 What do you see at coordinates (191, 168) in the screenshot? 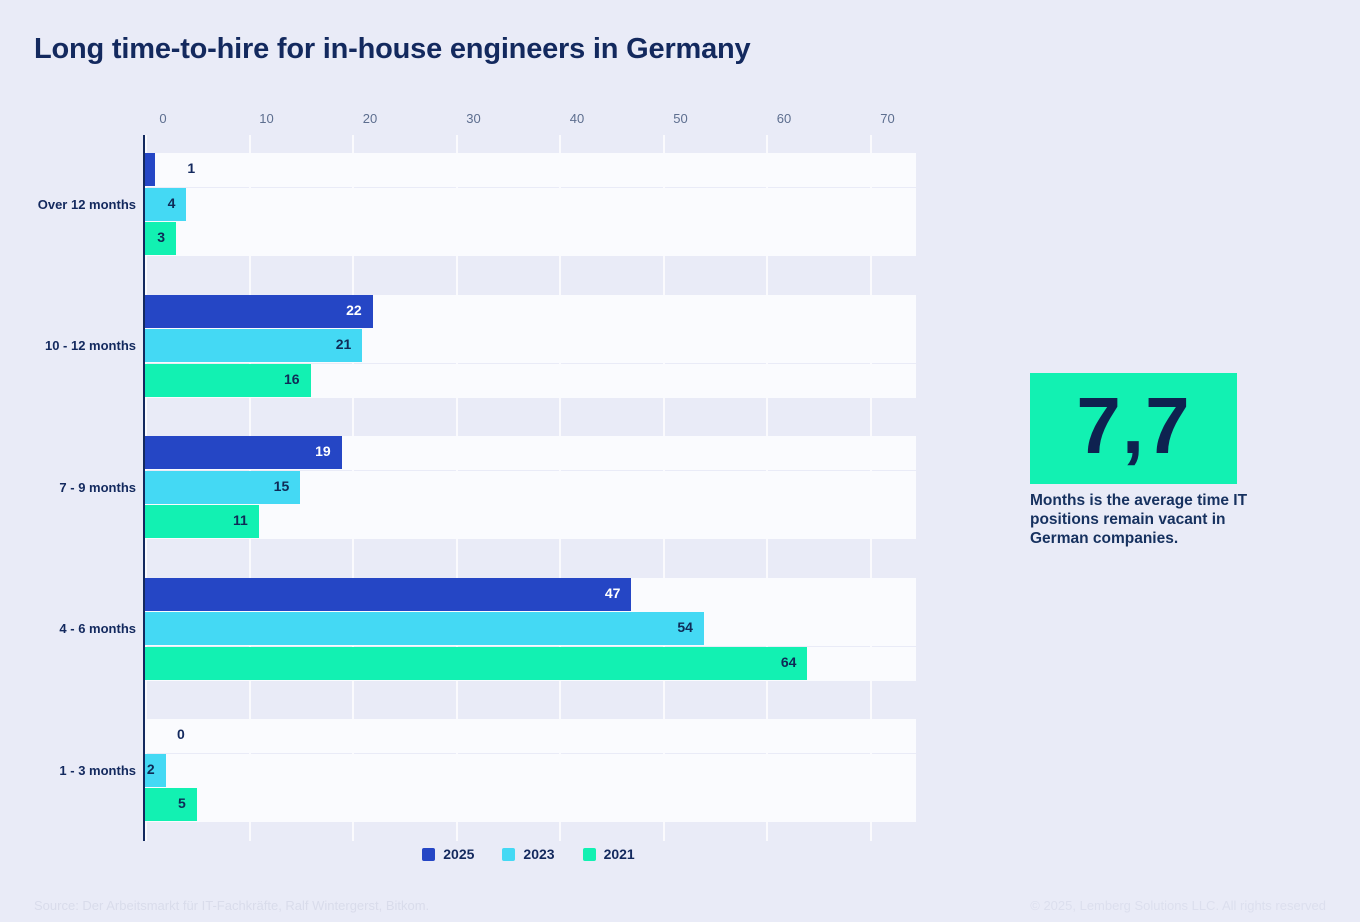
I see `bar-value-label: 1` at bounding box center [191, 168].